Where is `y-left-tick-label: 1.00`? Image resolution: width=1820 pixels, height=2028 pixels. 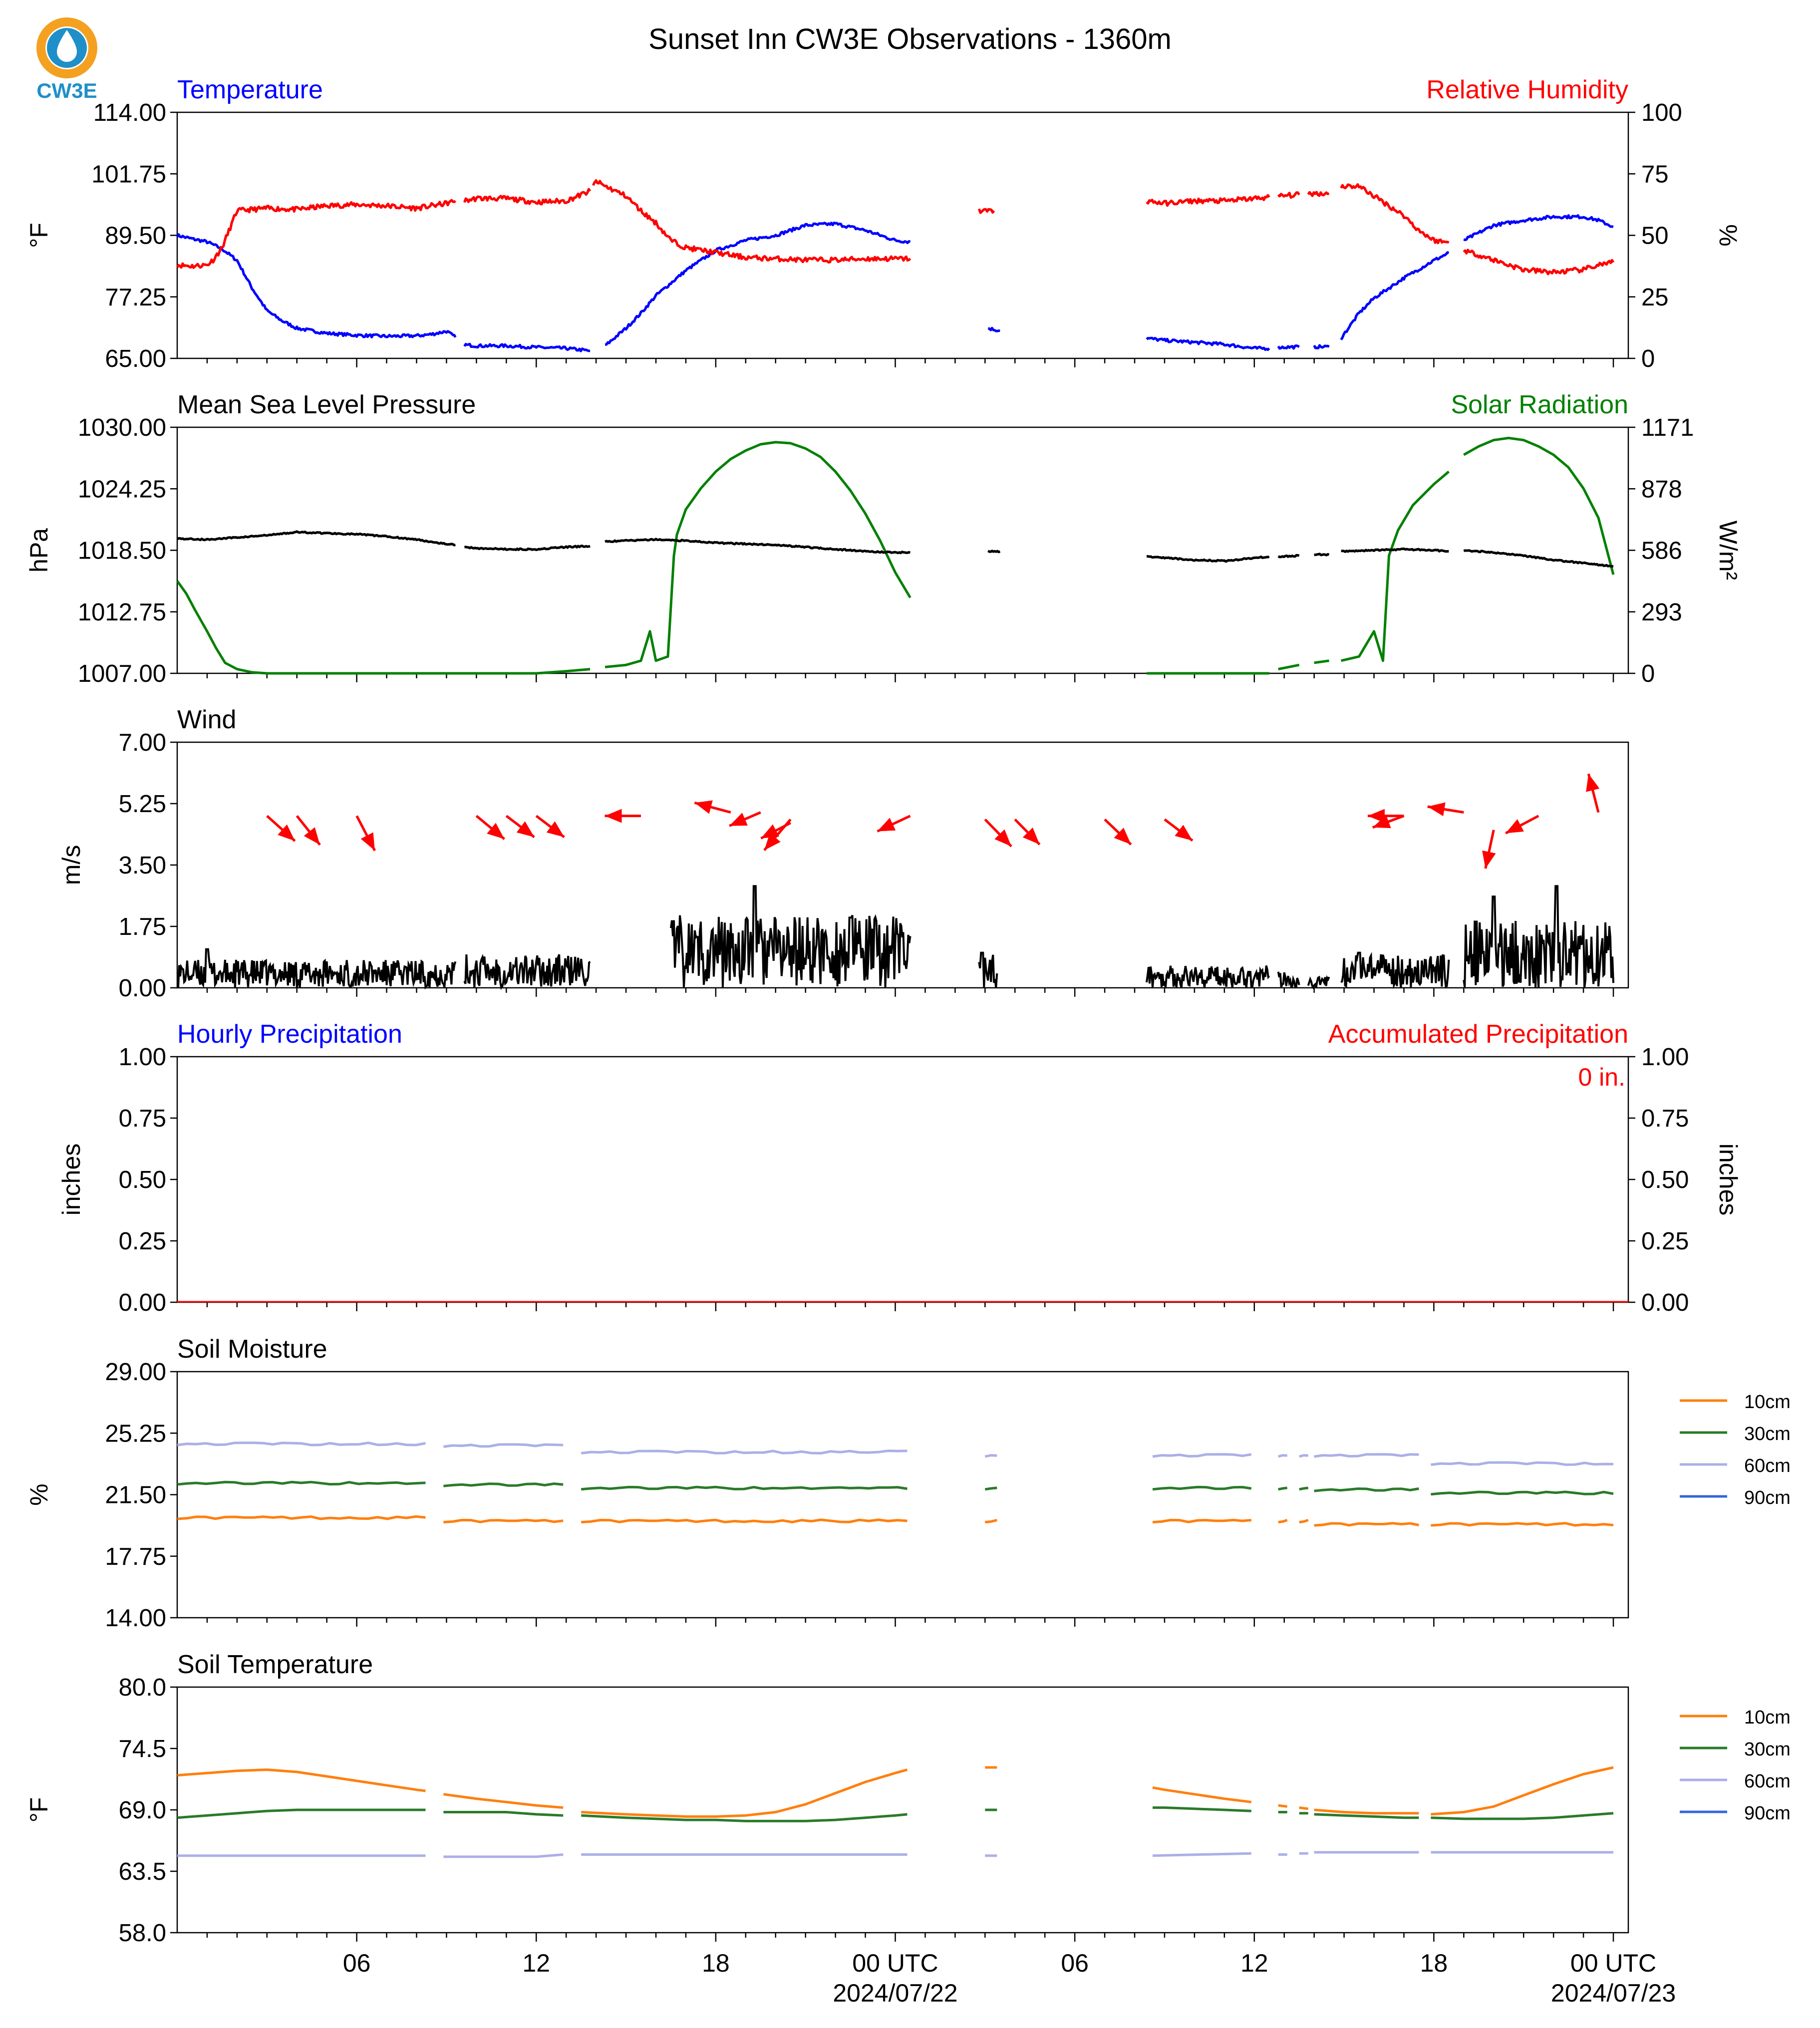
y-left-tick-label: 1.00 is located at coordinates (142, 1057).